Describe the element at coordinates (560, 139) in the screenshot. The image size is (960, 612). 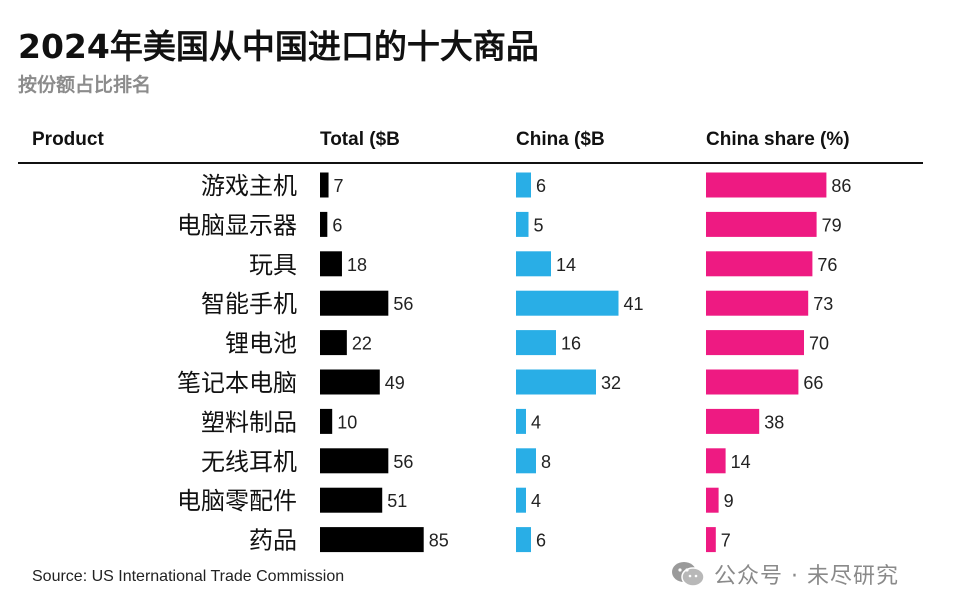
I see `column-header-china: China ($B` at that location.